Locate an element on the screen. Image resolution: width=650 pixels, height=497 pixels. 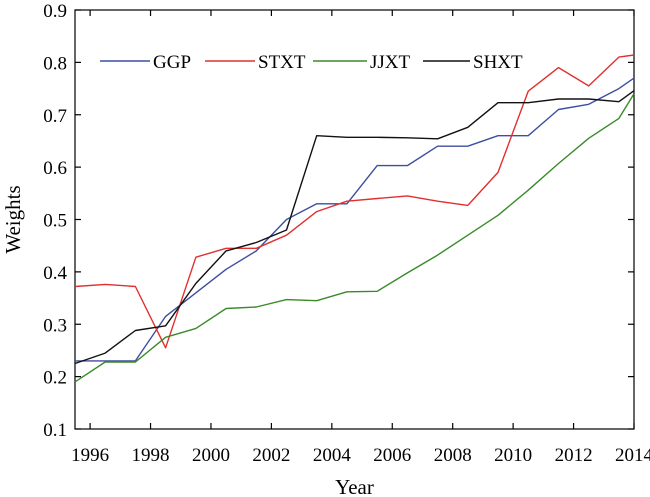
x-tick-label: 1998 is located at coordinates (151, 455).